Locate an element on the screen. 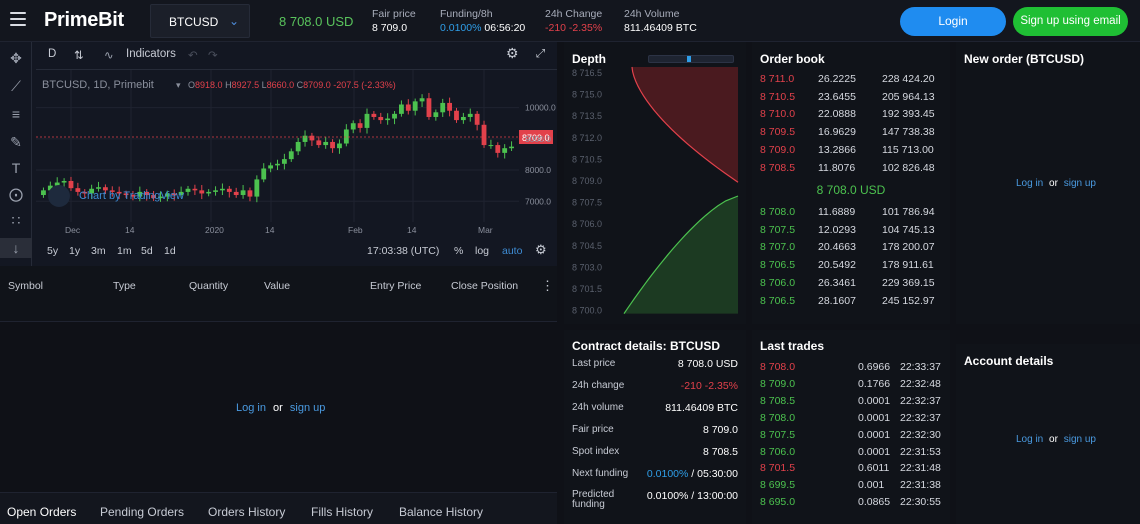 The height and width of the screenshot is (524, 1140). brush-icon: ✎ is located at coordinates (16, 142).